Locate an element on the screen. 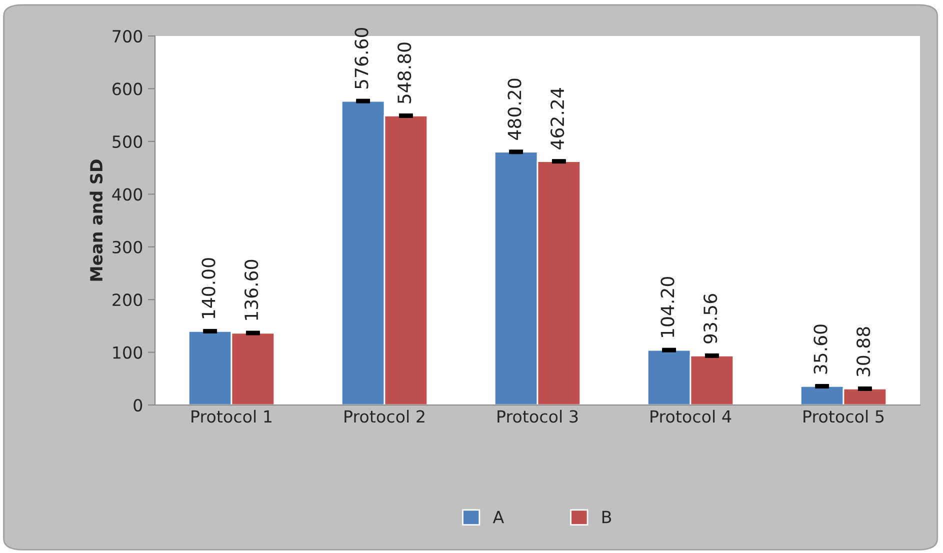 This screenshot has width=943, height=553. x-tick-label: Protocol 4 is located at coordinates (691, 416).